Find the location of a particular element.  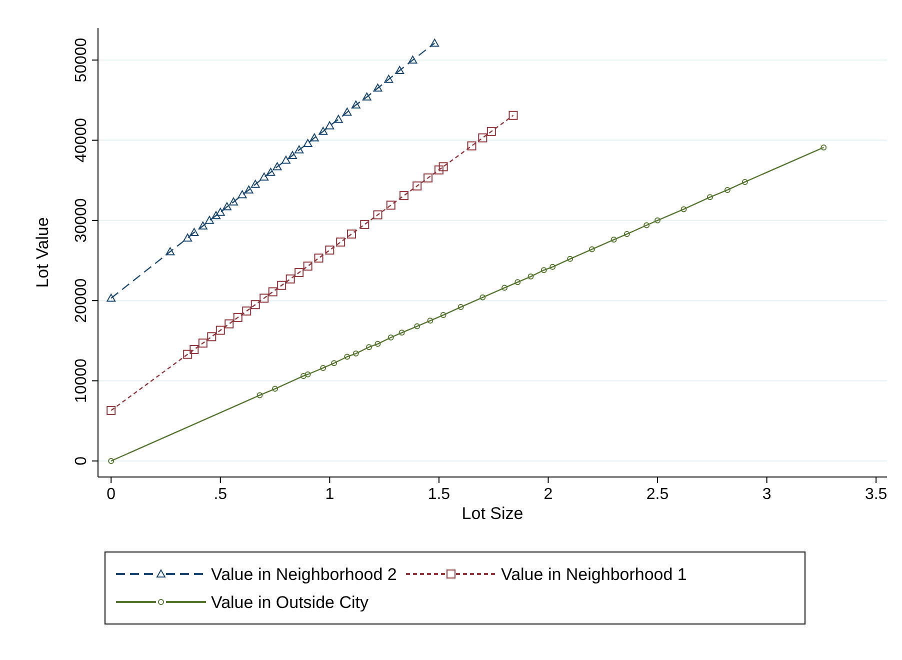

y-tick-label: 30000 is located at coordinates (81, 220).